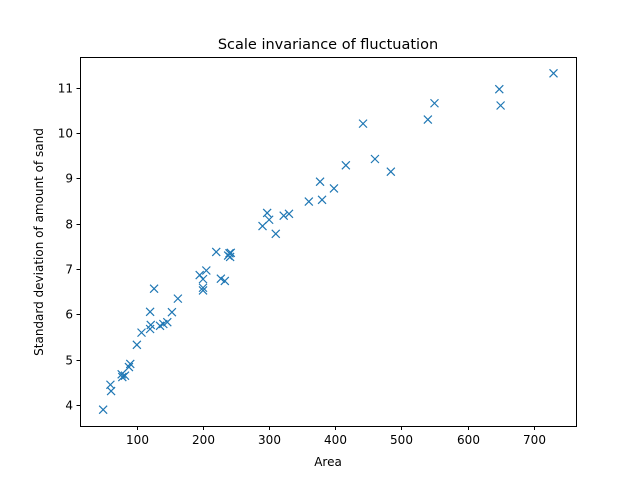 The image size is (640, 480). I want to click on x-tick-label: 300, so click(269, 440).